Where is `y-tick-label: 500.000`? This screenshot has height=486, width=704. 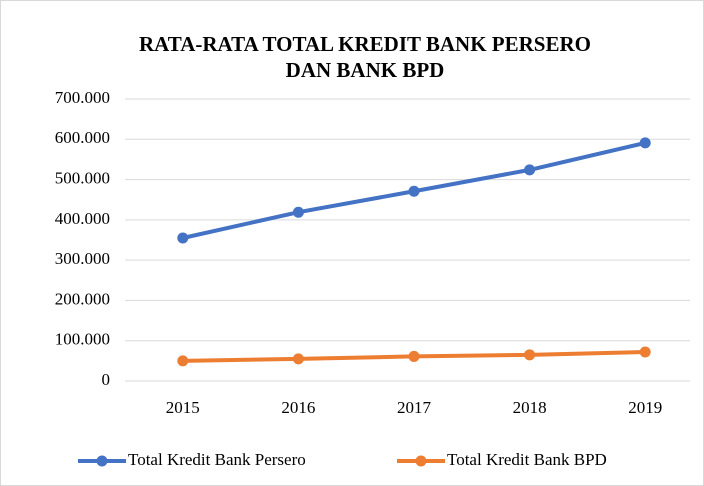
y-tick-label: 500.000 is located at coordinates (82, 177).